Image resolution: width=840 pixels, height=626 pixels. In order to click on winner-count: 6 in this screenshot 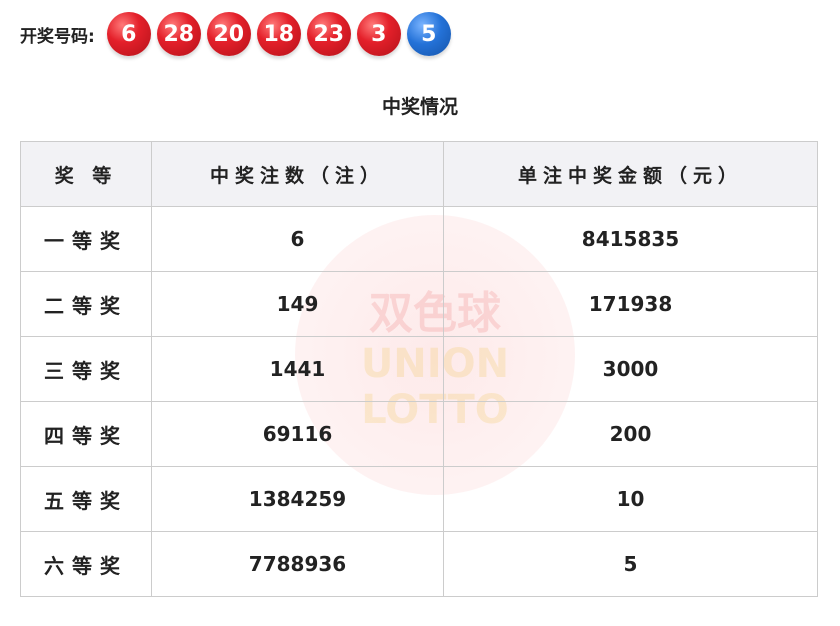, I will do `click(297, 239)`.